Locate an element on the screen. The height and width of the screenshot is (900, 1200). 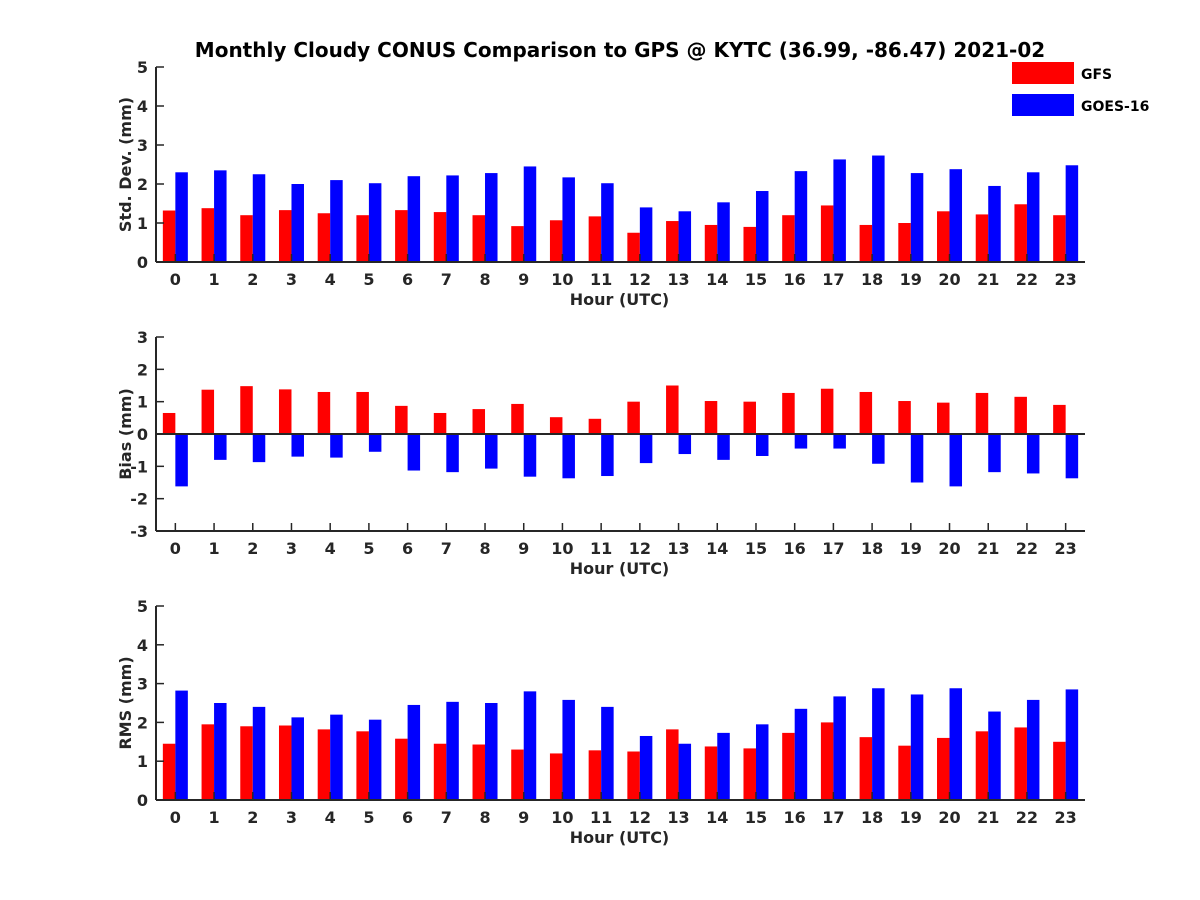
rms-x-tick-label: 6 is located at coordinates (407, 817).